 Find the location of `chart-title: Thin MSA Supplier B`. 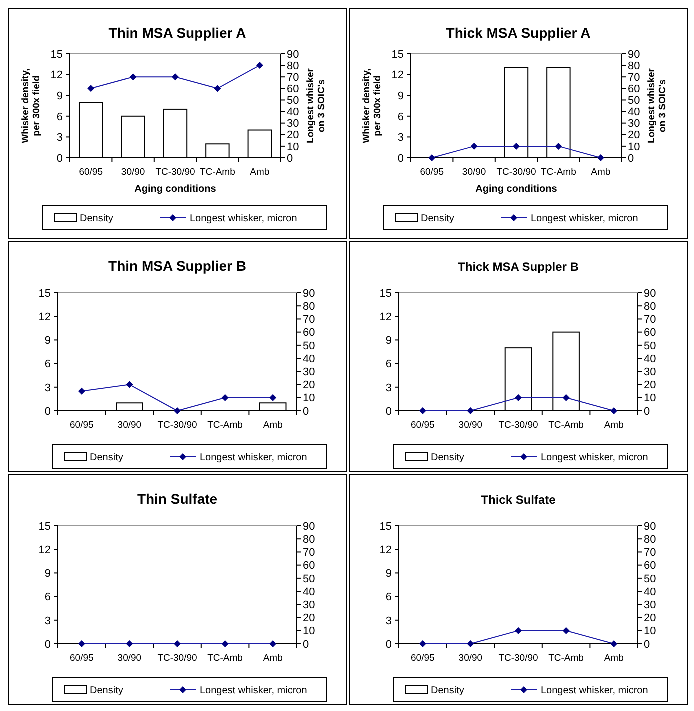

chart-title: Thin MSA Supplier B is located at coordinates (177, 266).